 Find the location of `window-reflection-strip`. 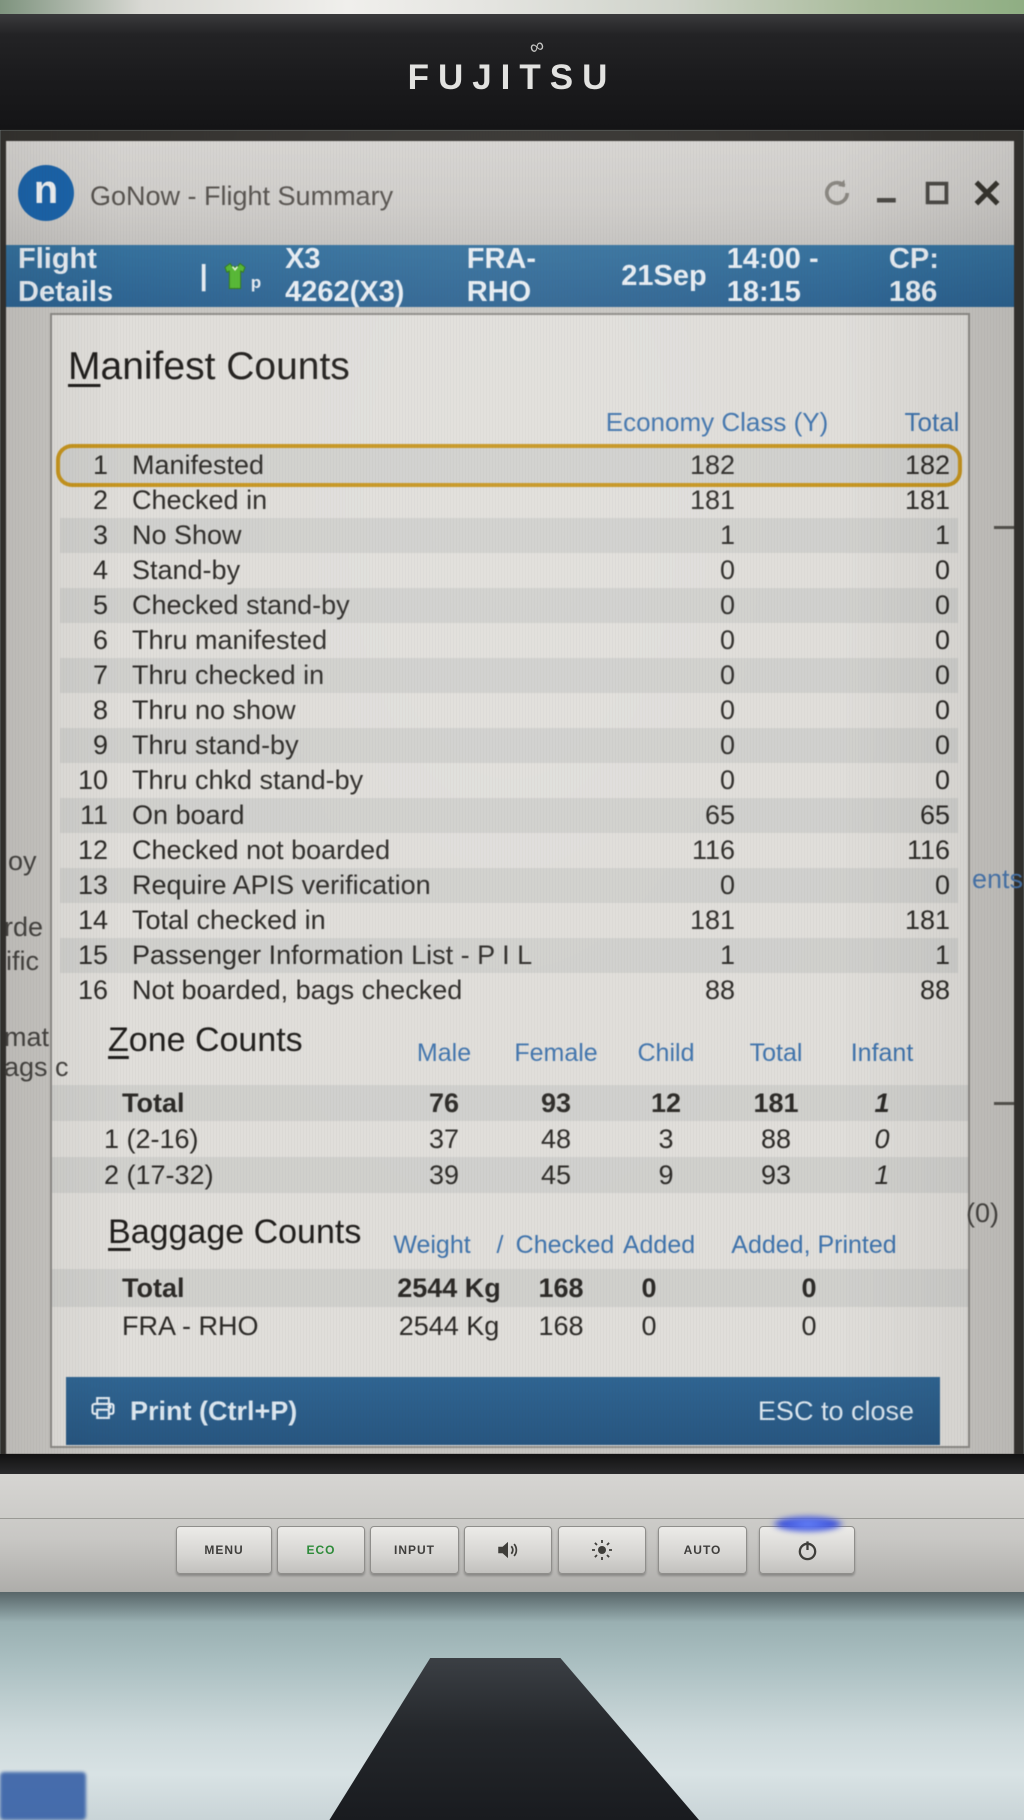

window-reflection-strip is located at coordinates (512, 7).